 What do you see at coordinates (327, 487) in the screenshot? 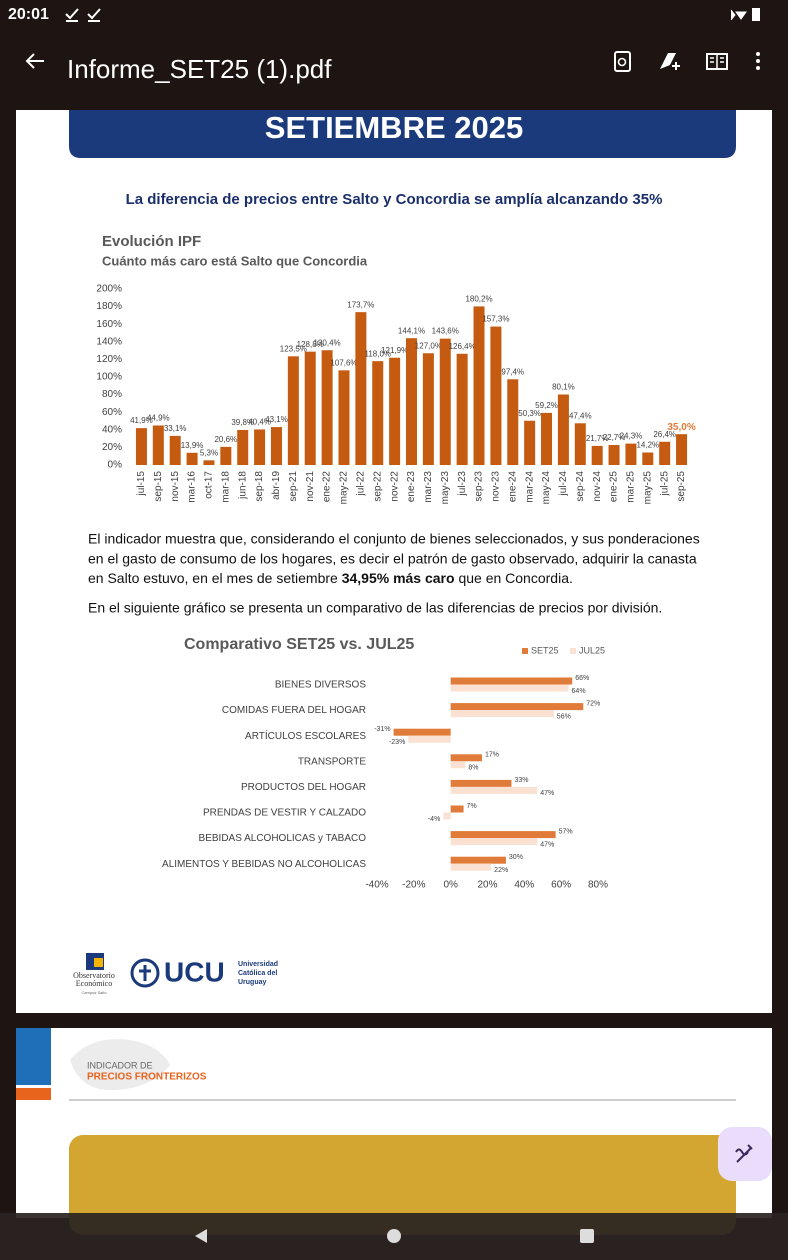
I see `x-tick-label: ene-22` at bounding box center [327, 487].